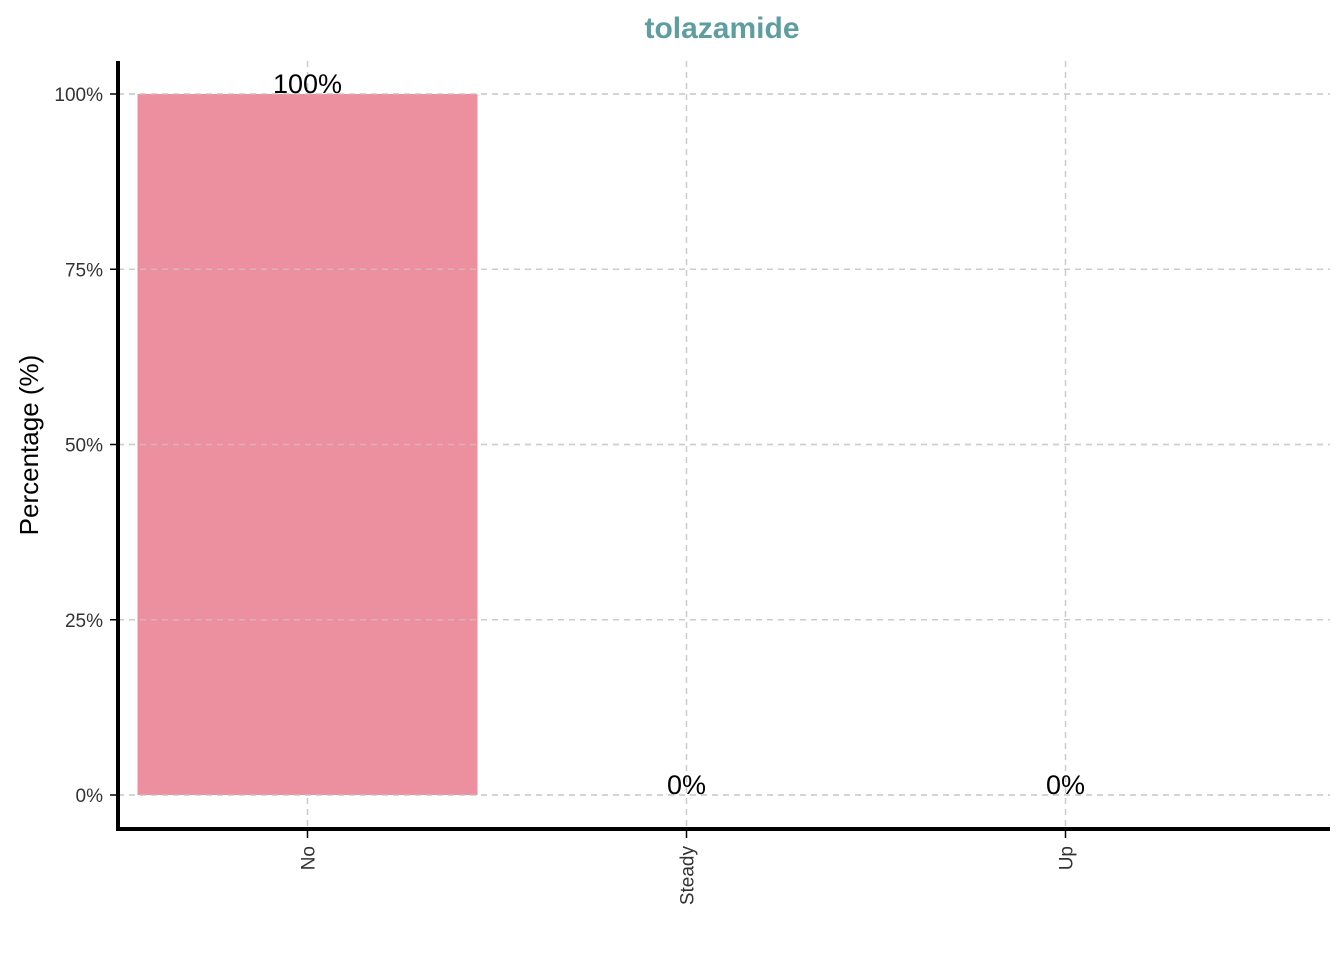  Describe the element at coordinates (84, 270) in the screenshot. I see `y-tick-label: 75%` at that location.